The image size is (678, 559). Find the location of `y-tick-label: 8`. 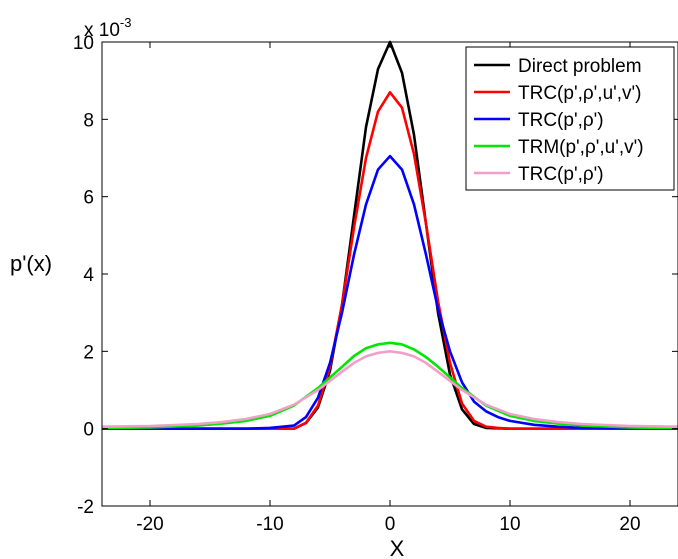

y-tick-label: 8 is located at coordinates (88, 120).